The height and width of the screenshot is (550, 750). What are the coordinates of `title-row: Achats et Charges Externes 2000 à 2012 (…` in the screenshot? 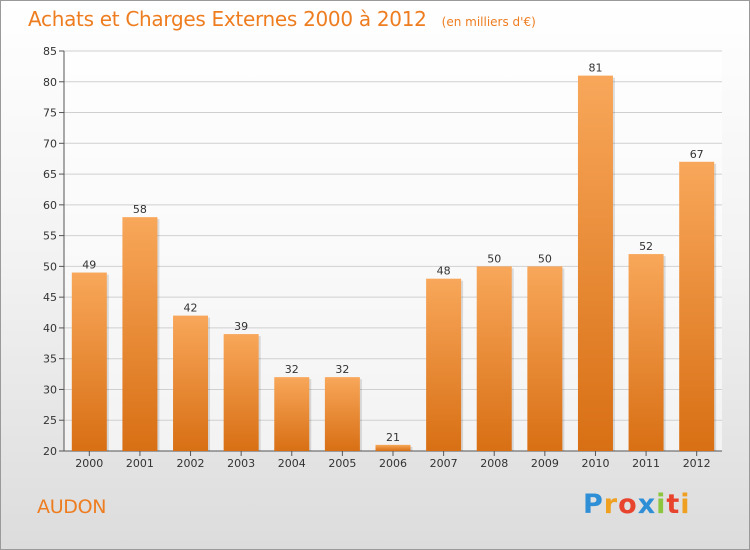 It's located at (282, 19).